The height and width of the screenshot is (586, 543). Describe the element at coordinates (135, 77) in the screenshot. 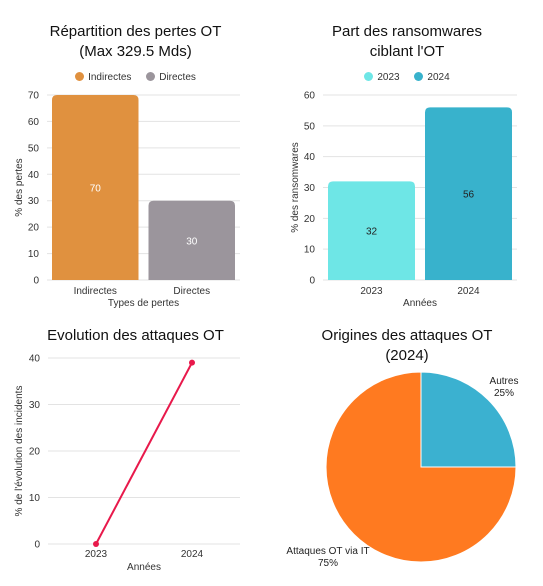

I see `chart-legend: Indirectes Directes` at that location.